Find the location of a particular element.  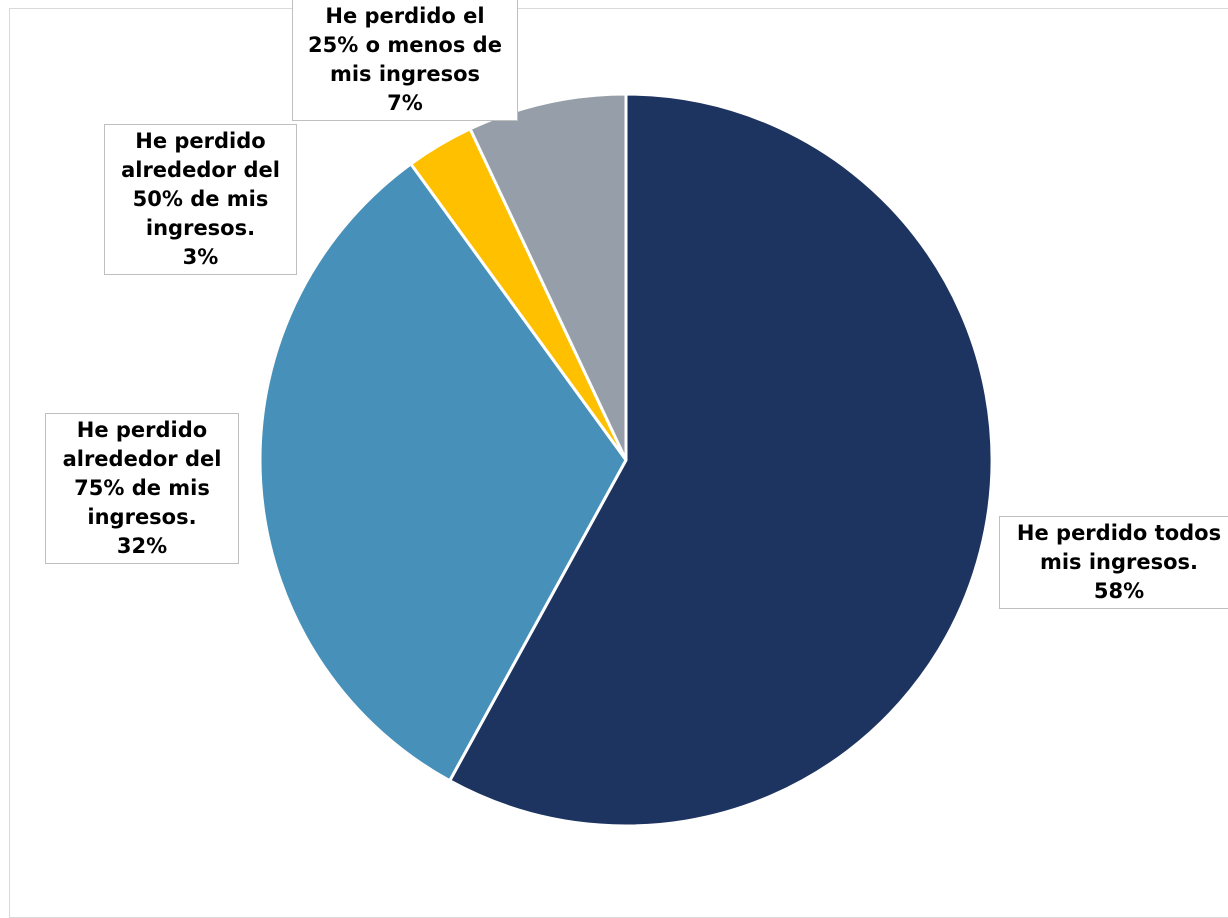

data-label-todos-text: He perdido todos mis ingresos. is located at coordinates (1119, 547).